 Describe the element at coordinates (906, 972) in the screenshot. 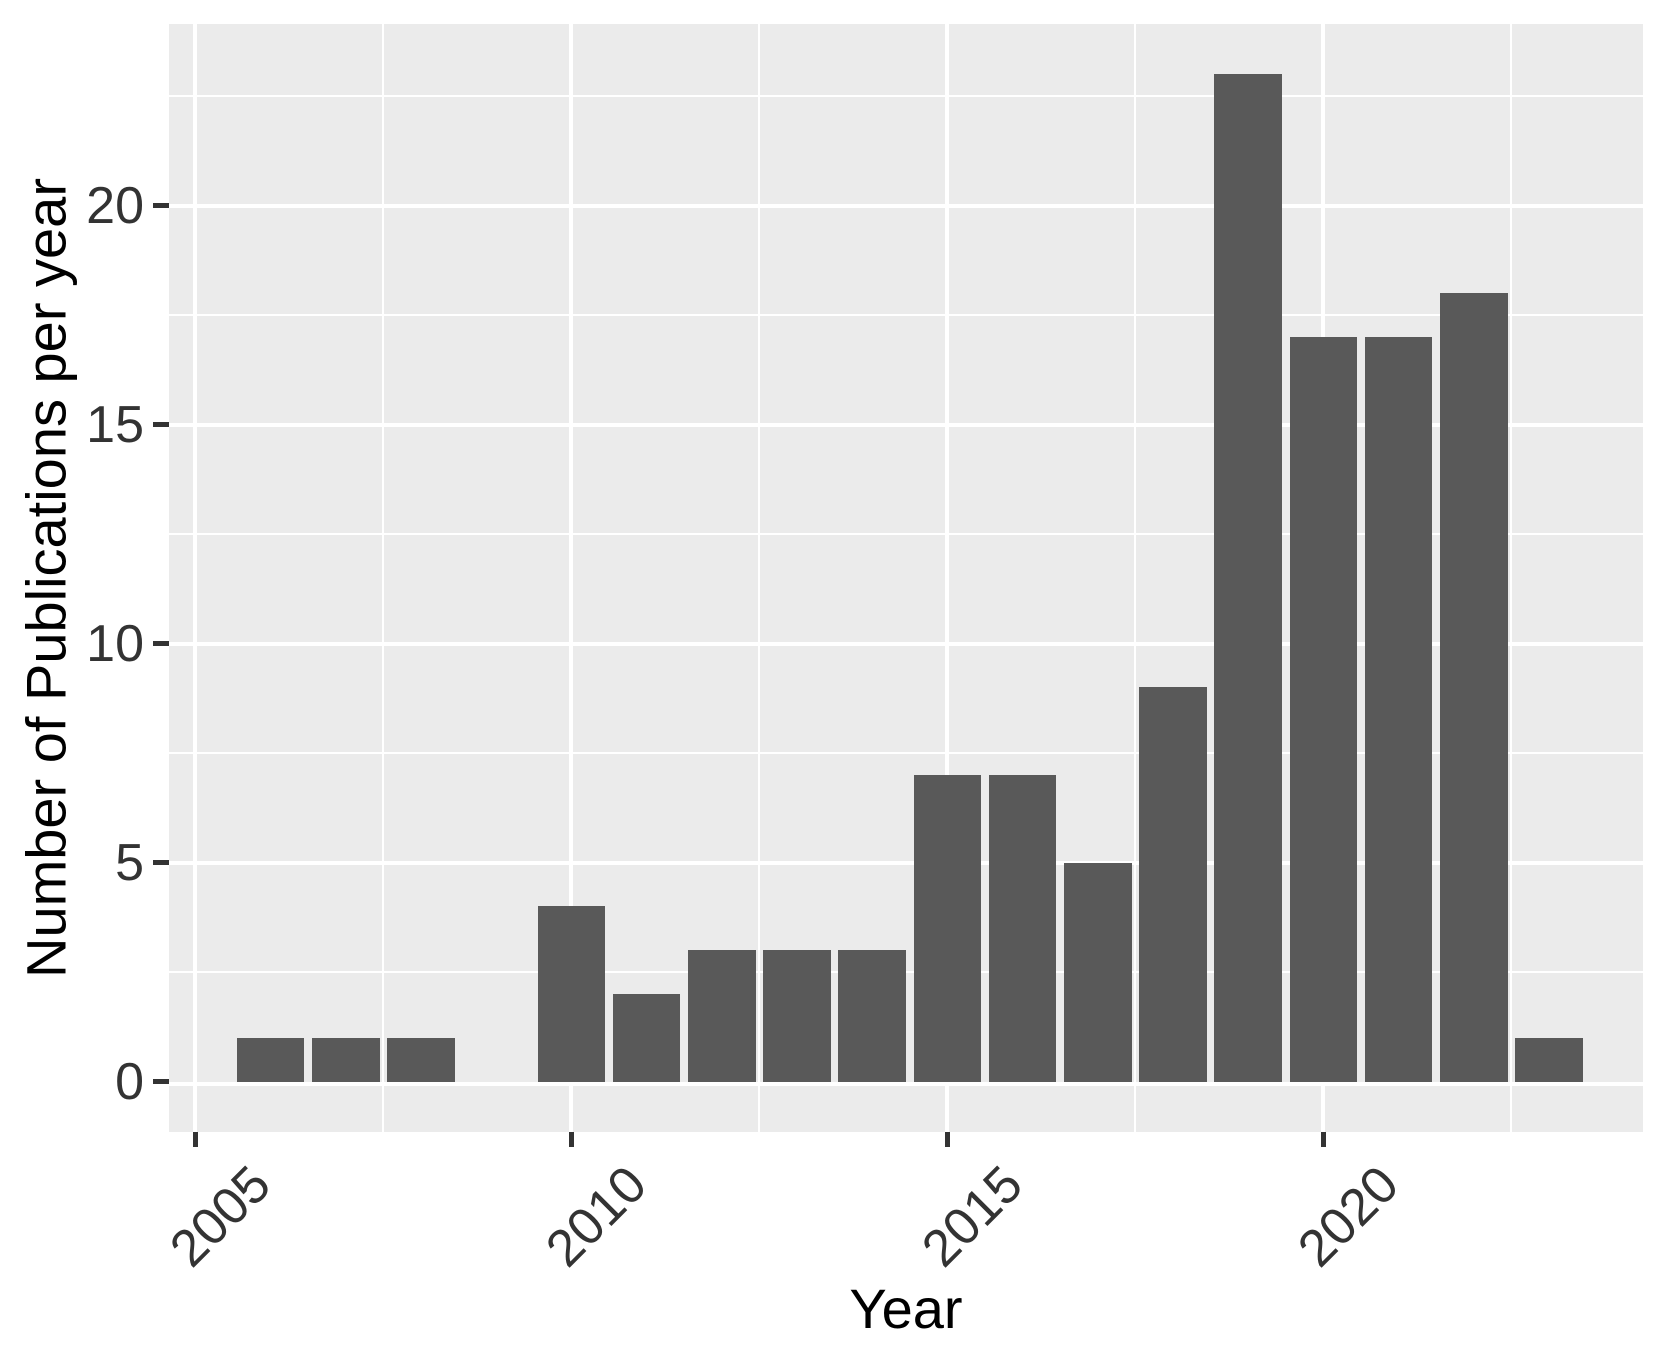

I see `y-minor-gridline-2.5` at that location.